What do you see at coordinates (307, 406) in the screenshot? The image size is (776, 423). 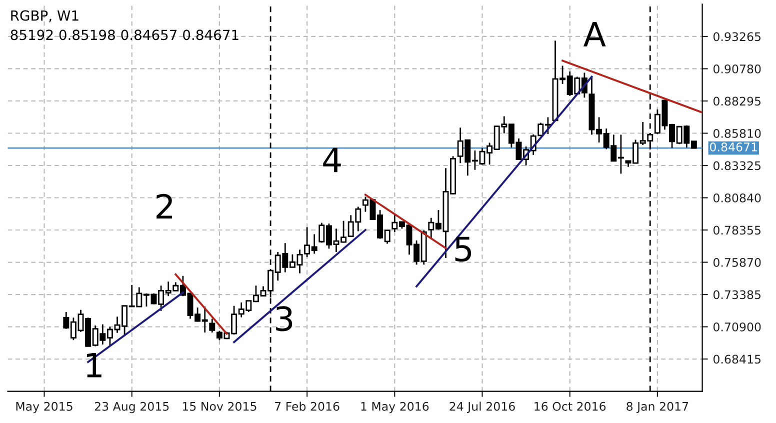 I see `x-tick-label: 7 Feb 2016` at bounding box center [307, 406].